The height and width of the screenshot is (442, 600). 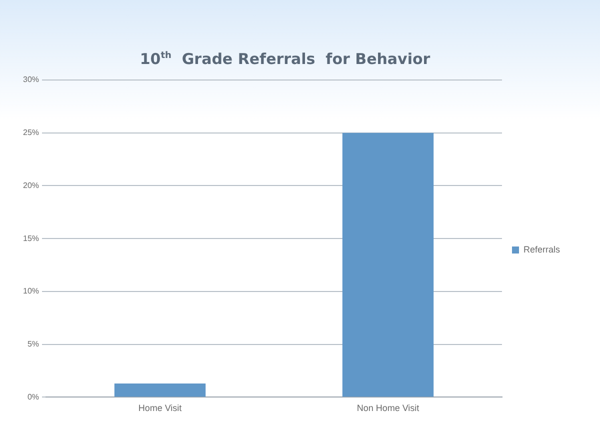 What do you see at coordinates (541, 249) in the screenshot?
I see `legend-label: Referrals` at bounding box center [541, 249].